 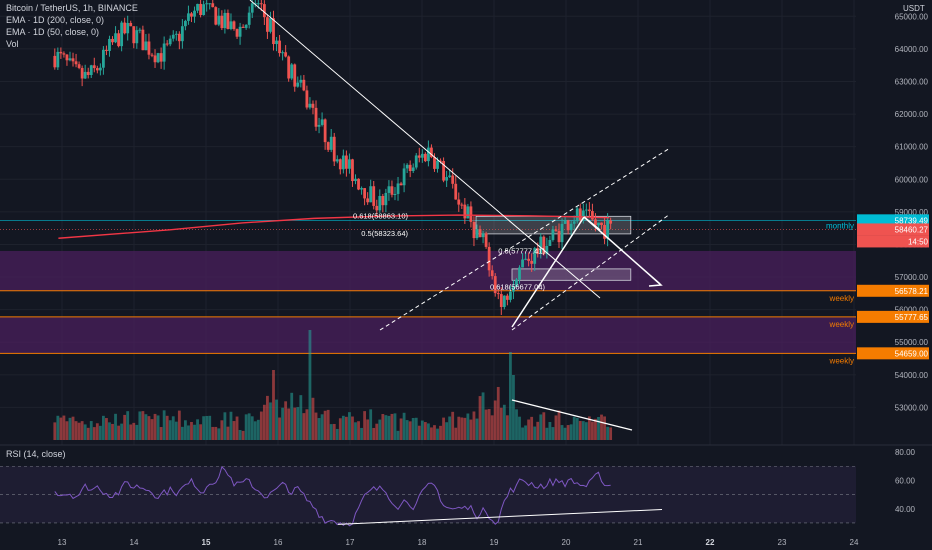 What do you see at coordinates (72, 8) in the screenshot?
I see `chart-title: Bitcoin / TetherUS, 1h, BINANCE` at bounding box center [72, 8].